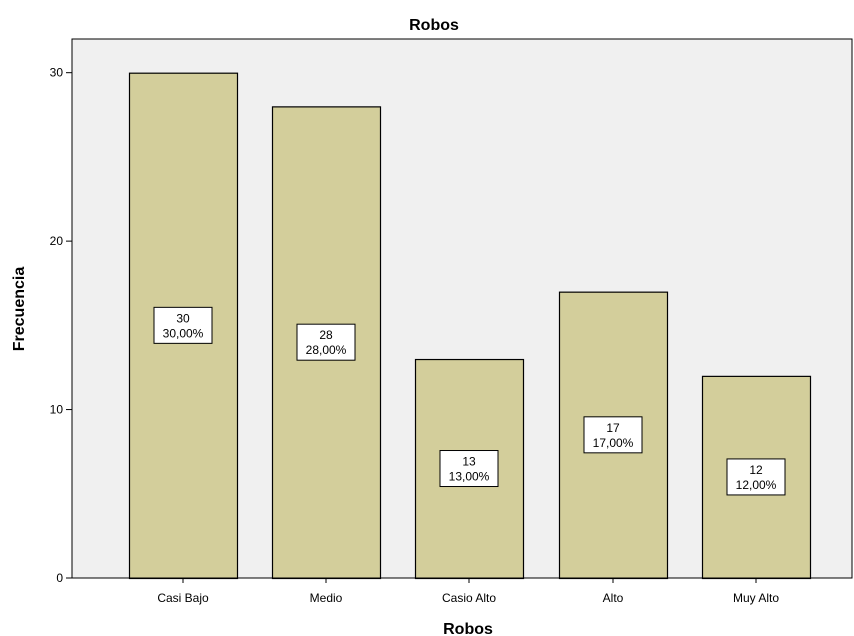  I want to click on x-tick-label: Medio, so click(326, 598).